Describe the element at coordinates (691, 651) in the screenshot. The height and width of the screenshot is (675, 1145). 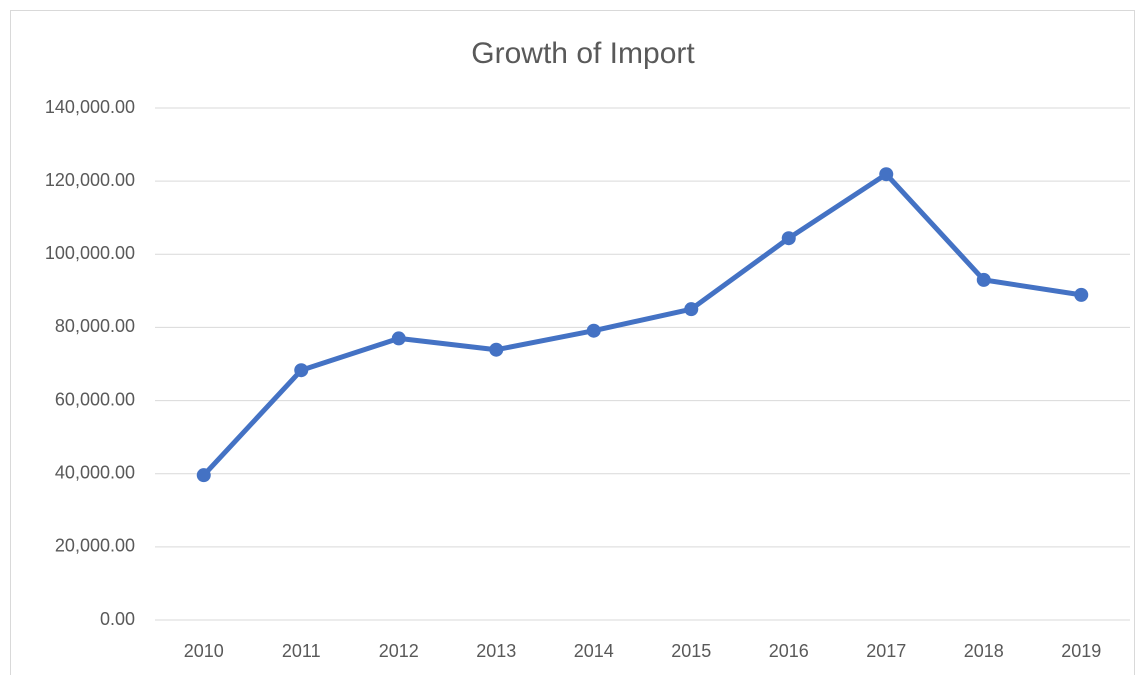
I see `x-tick-label: 2015` at that location.